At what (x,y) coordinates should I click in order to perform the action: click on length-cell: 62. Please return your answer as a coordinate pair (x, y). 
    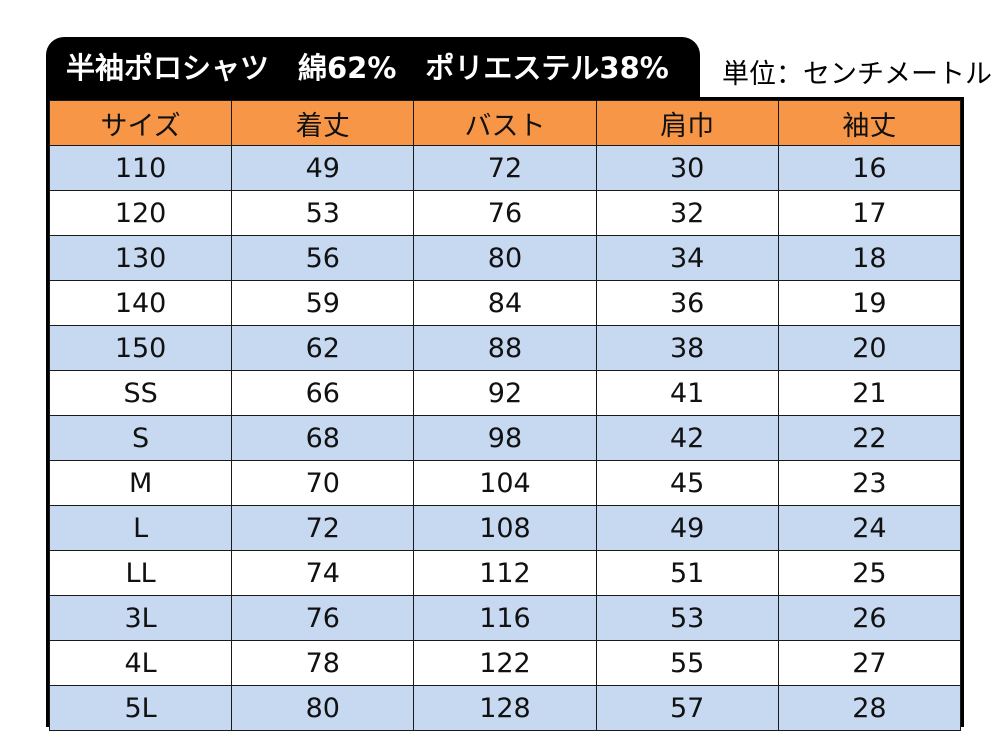
    Looking at the image, I should click on (323, 348).